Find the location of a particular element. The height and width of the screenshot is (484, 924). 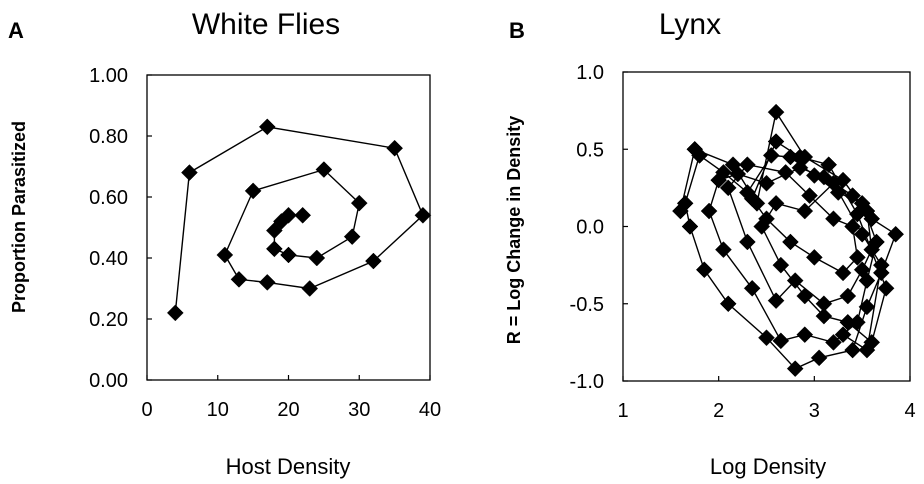

panel-a-title: White Flies is located at coordinates (266, 24).